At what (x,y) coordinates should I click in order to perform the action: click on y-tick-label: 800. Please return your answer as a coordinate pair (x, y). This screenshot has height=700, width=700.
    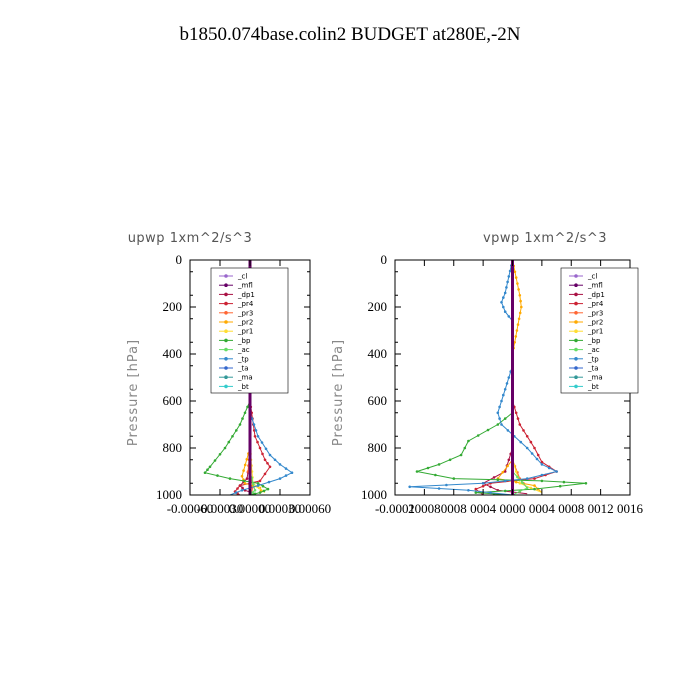
    Looking at the image, I should click on (378, 447).